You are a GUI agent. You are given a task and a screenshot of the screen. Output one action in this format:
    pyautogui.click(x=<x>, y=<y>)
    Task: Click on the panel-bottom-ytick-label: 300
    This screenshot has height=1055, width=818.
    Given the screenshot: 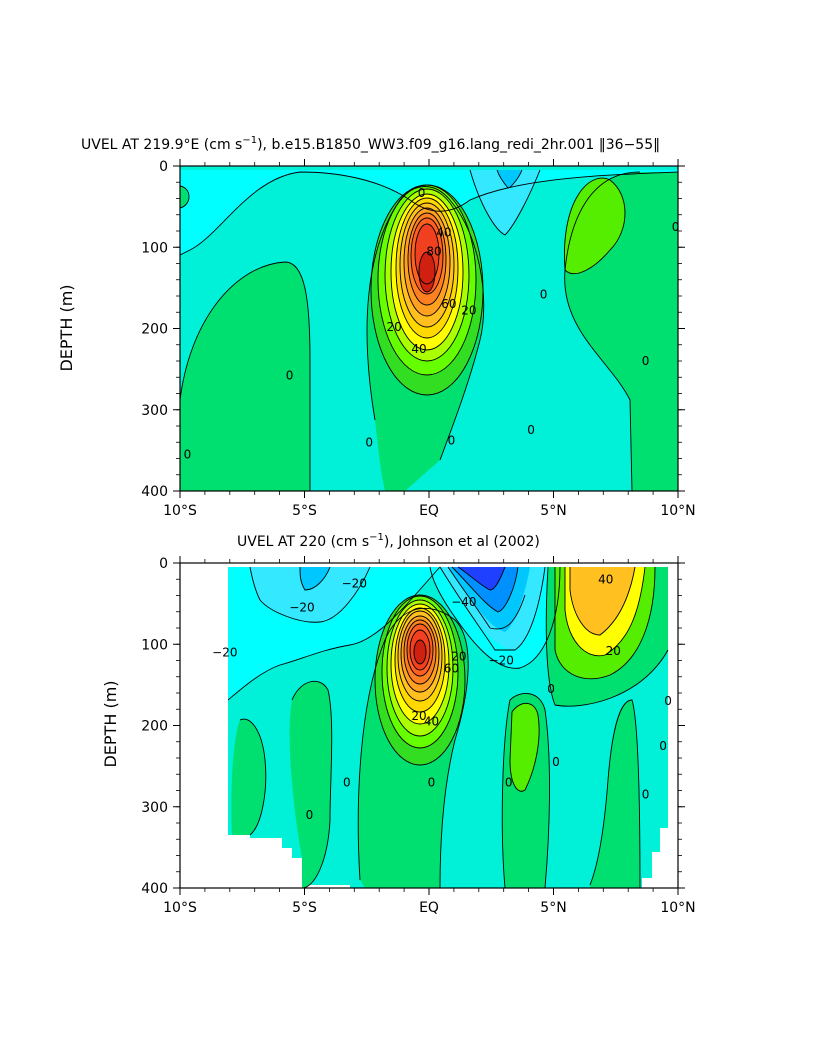 What is the action you would take?
    pyautogui.click(x=154, y=808)
    